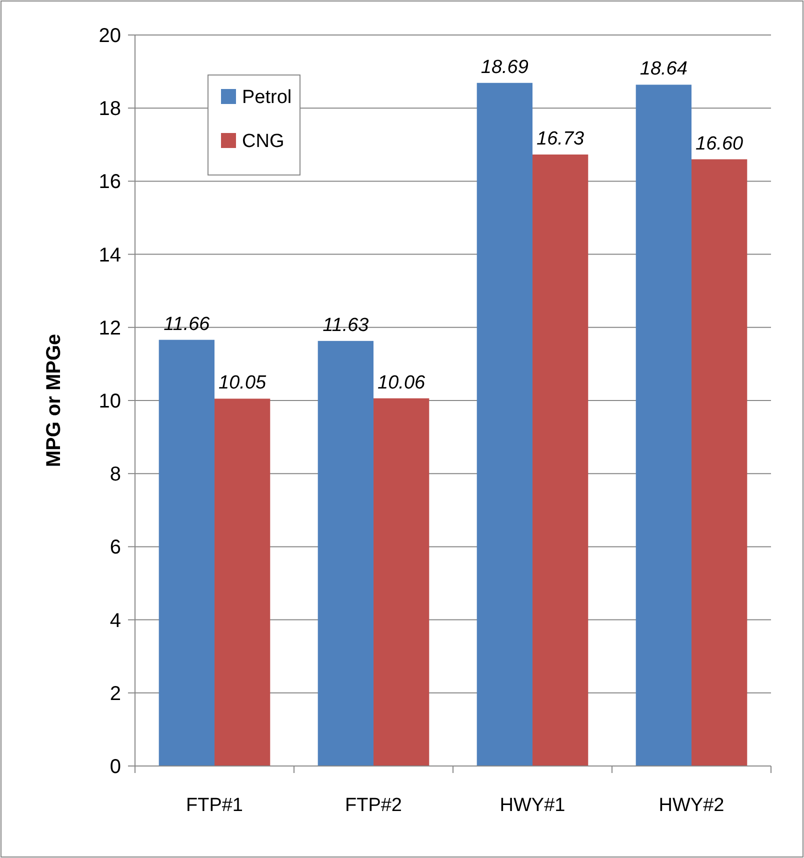 The width and height of the screenshot is (804, 858). I want to click on y-tick-label: 20, so click(109, 36).